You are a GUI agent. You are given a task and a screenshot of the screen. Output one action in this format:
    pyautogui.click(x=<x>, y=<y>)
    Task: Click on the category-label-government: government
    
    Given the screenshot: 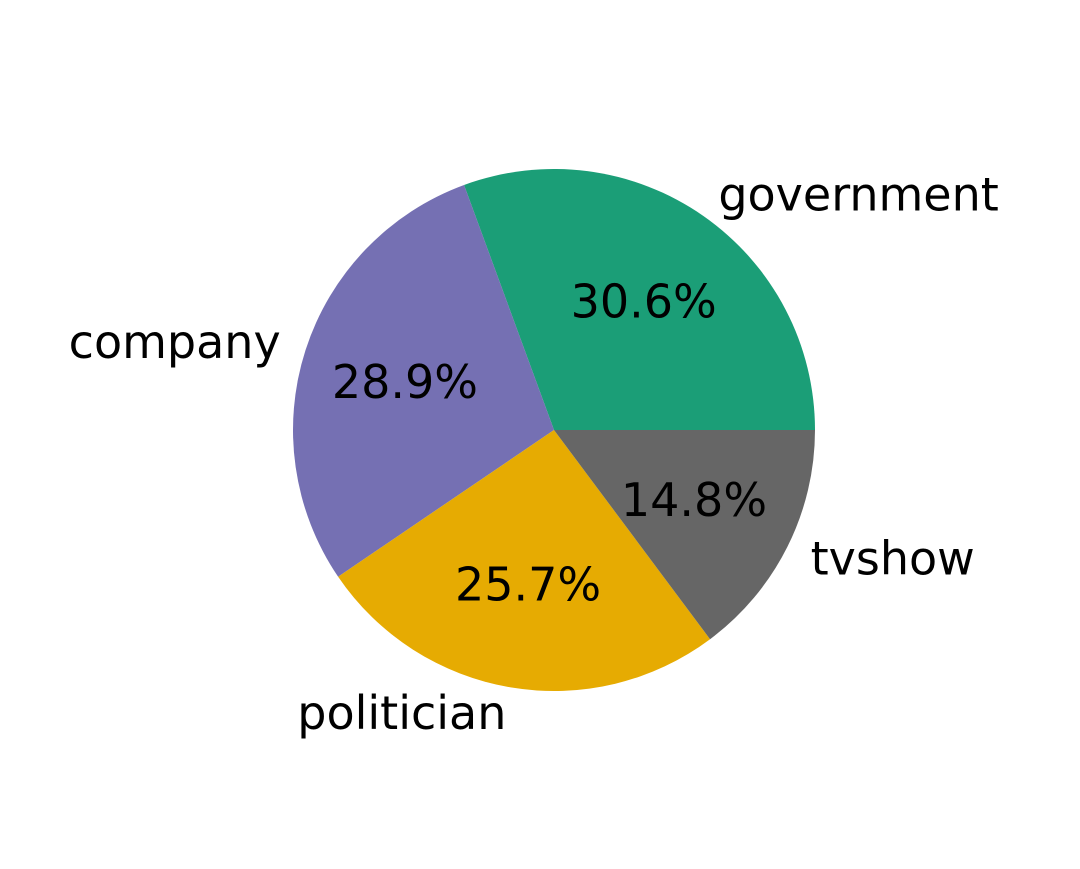 What is the action you would take?
    pyautogui.click(x=858, y=195)
    